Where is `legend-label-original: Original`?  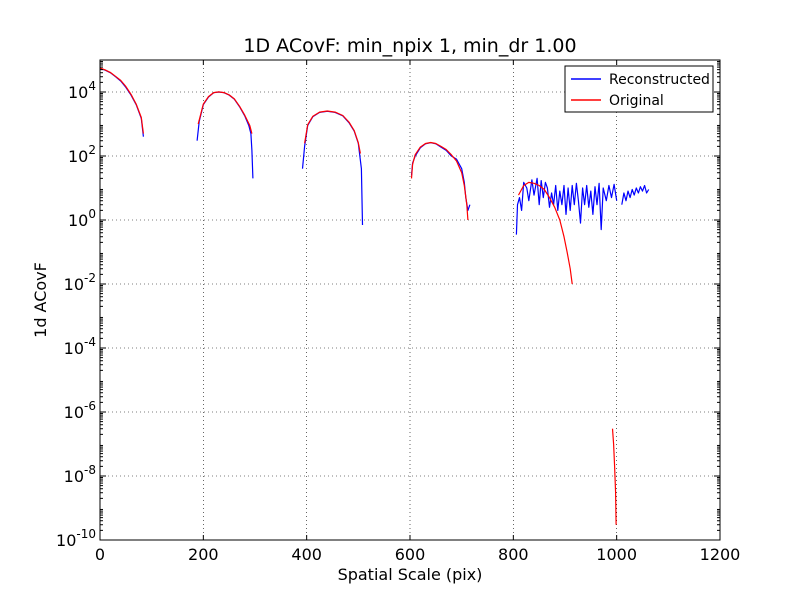 legend-label-original: Original is located at coordinates (636, 101).